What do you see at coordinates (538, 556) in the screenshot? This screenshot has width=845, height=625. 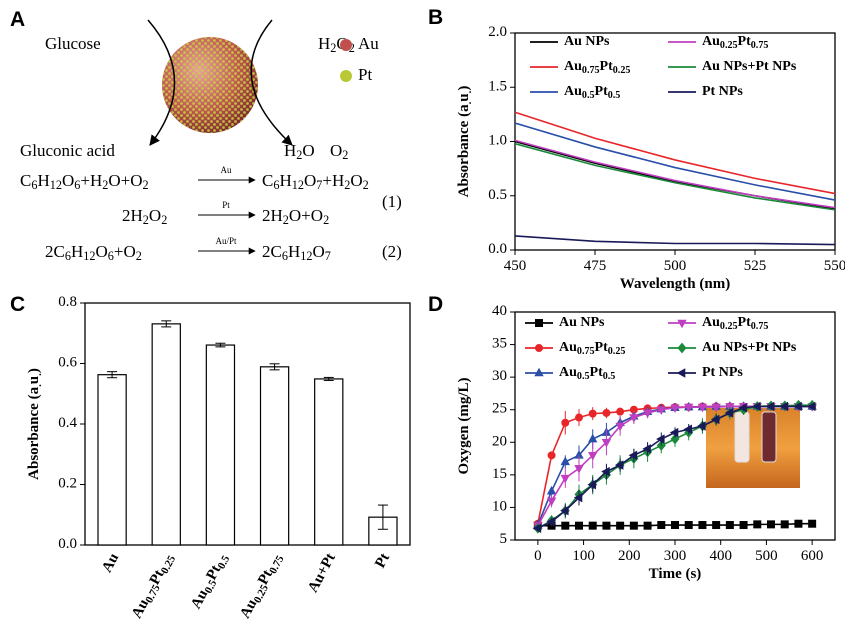 I see `x-tick-label: 0` at bounding box center [538, 556].